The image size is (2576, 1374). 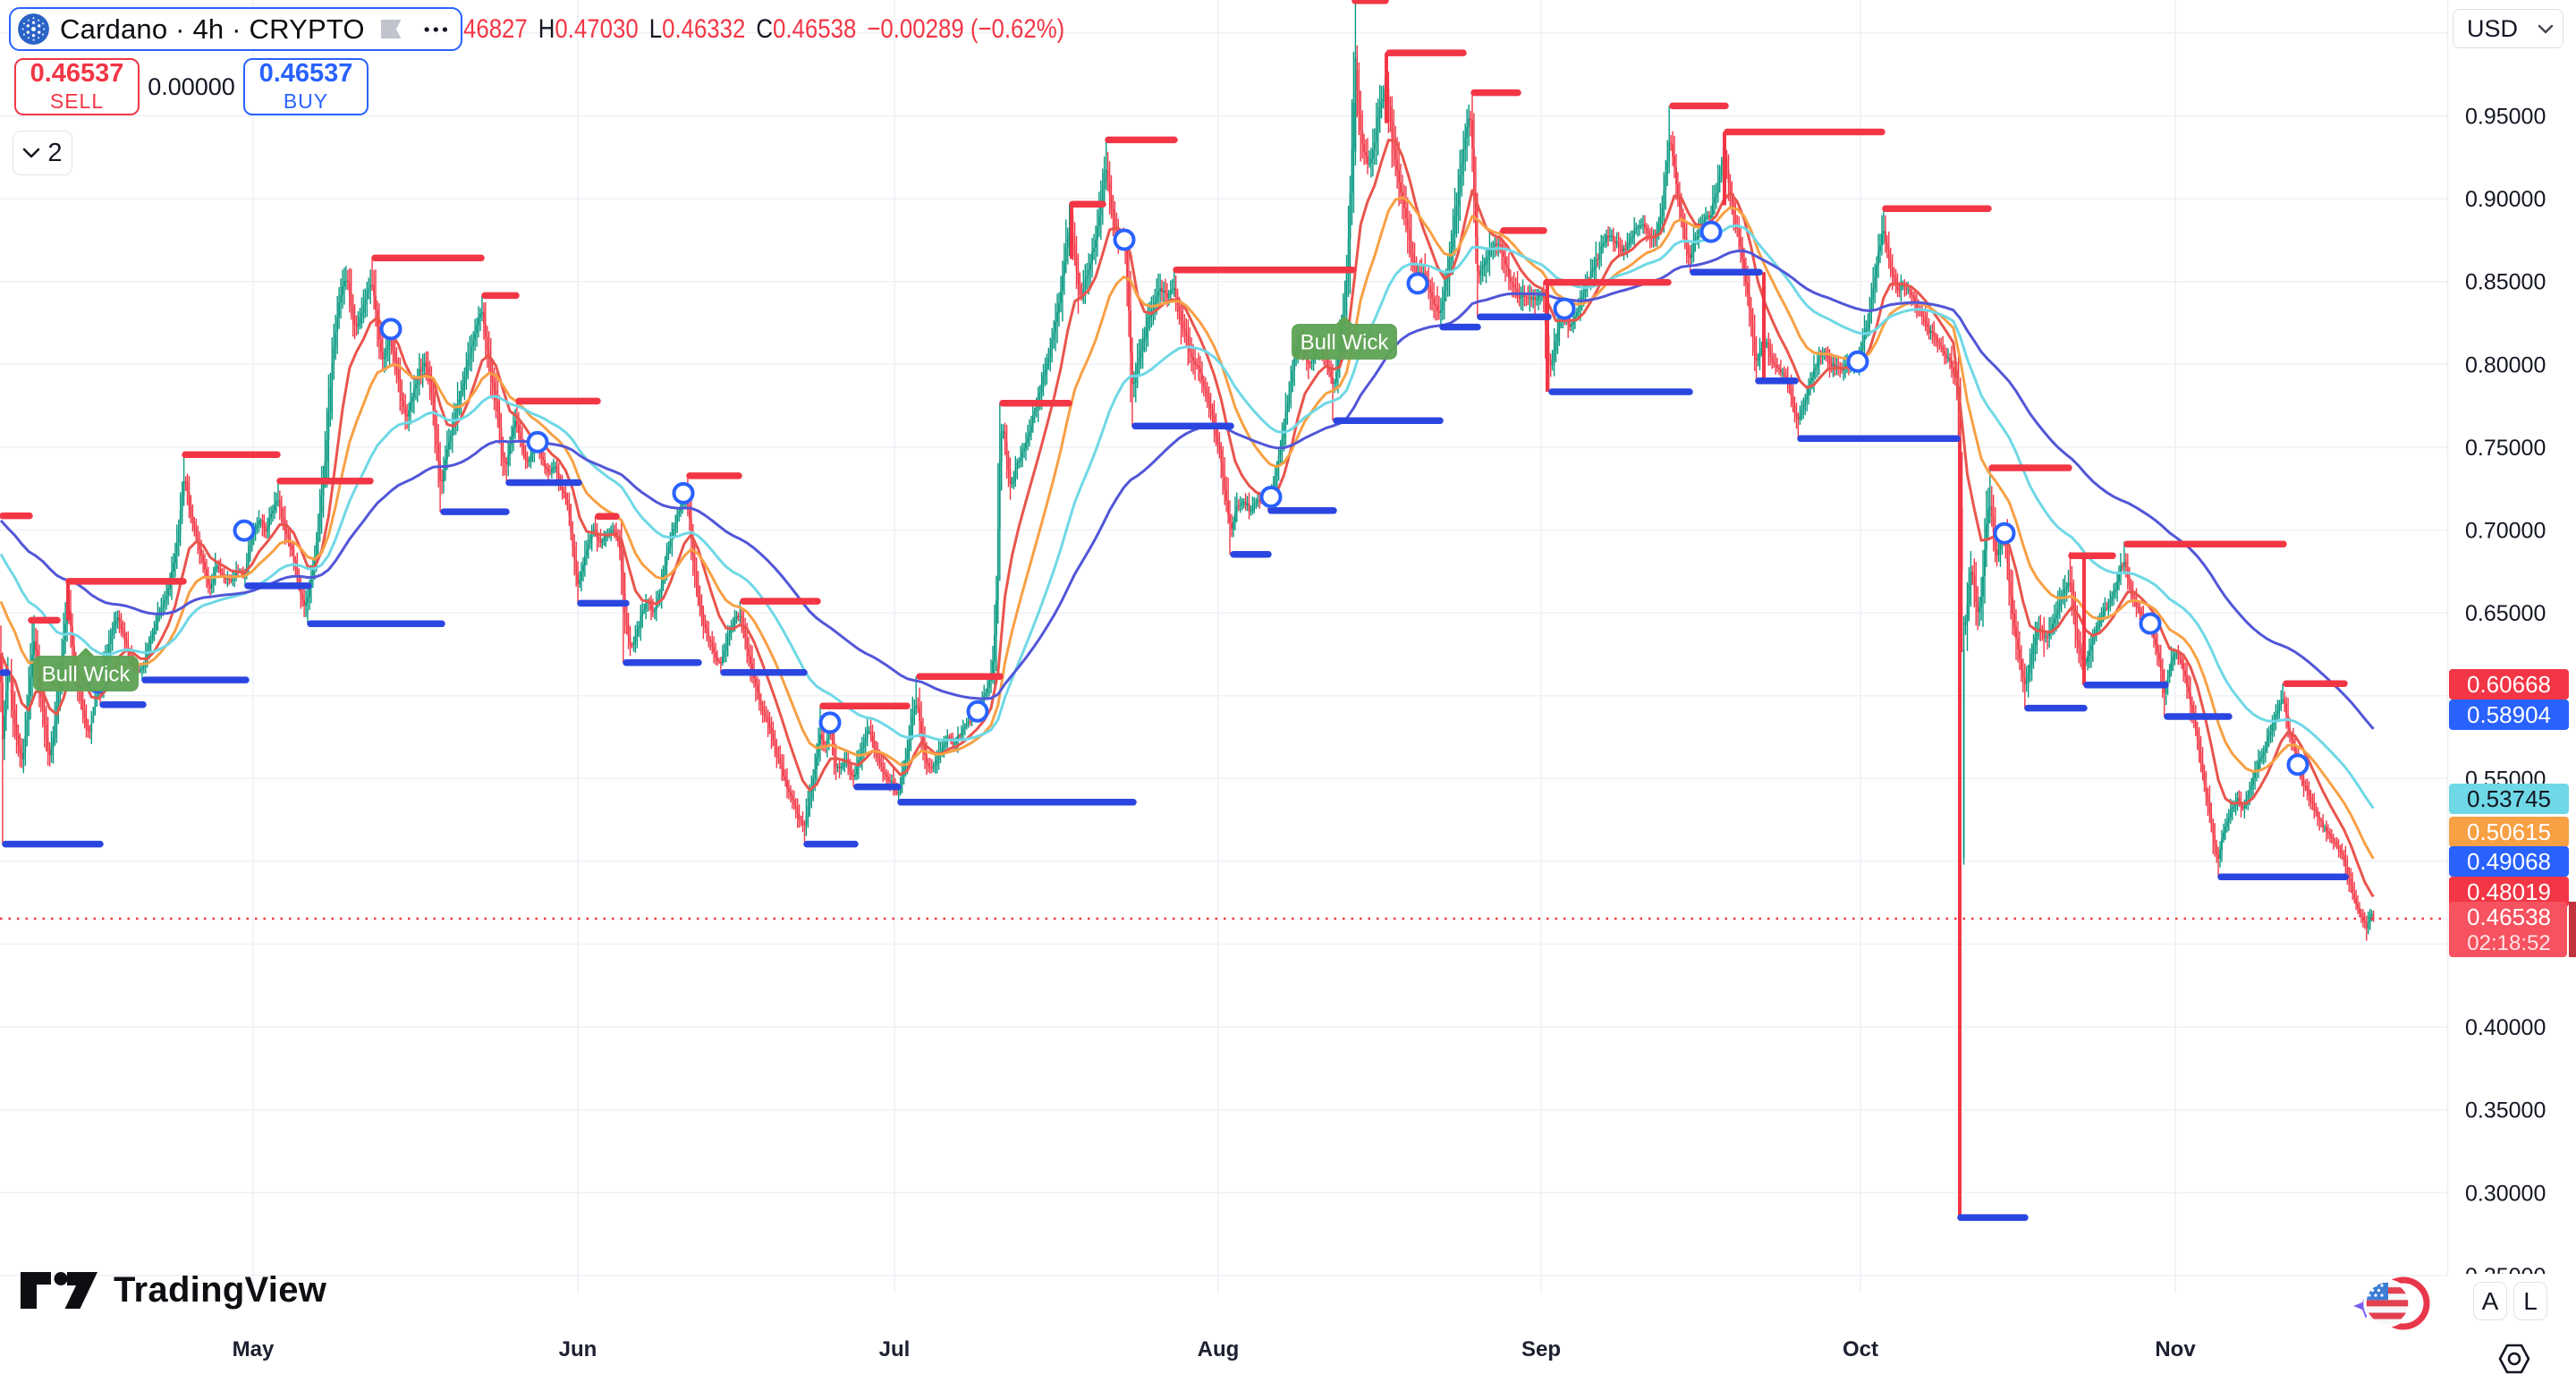 What do you see at coordinates (220, 1290) in the screenshot?
I see `tradingview-logo-text: TradingView` at bounding box center [220, 1290].